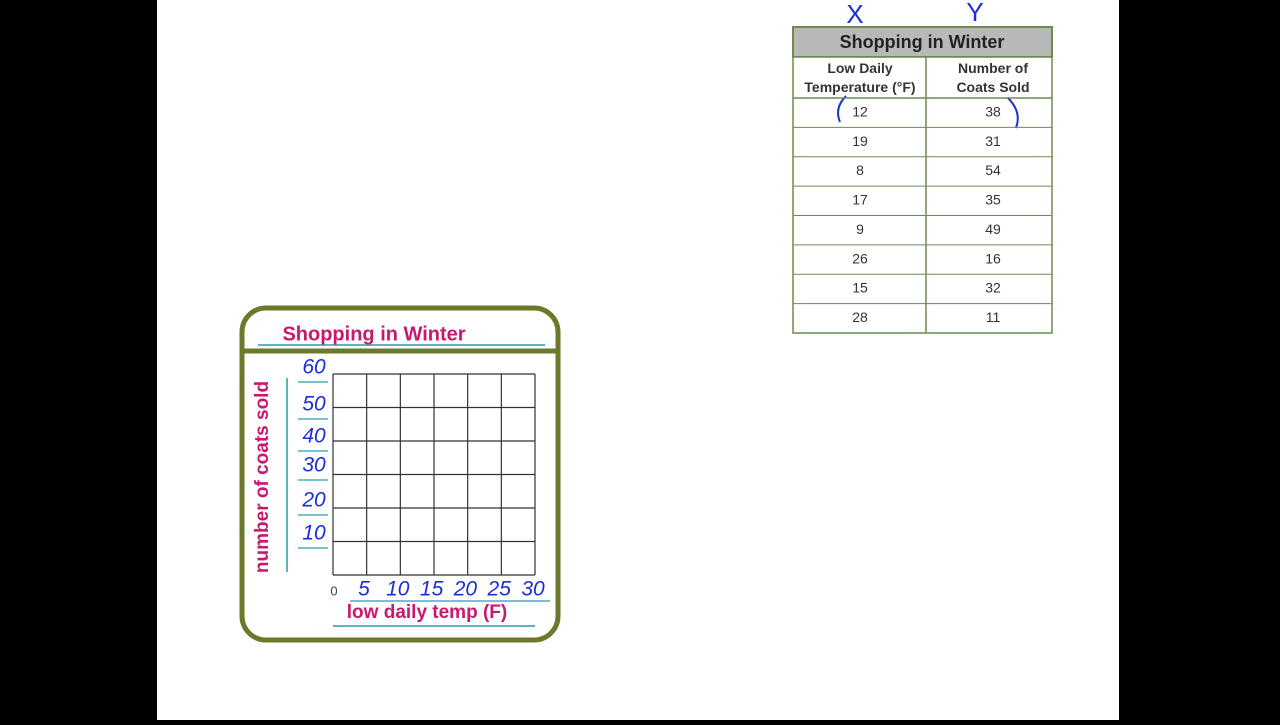 The height and width of the screenshot is (725, 1280). Describe the element at coordinates (860, 288) in the screenshot. I see `table-cell: 15` at that location.